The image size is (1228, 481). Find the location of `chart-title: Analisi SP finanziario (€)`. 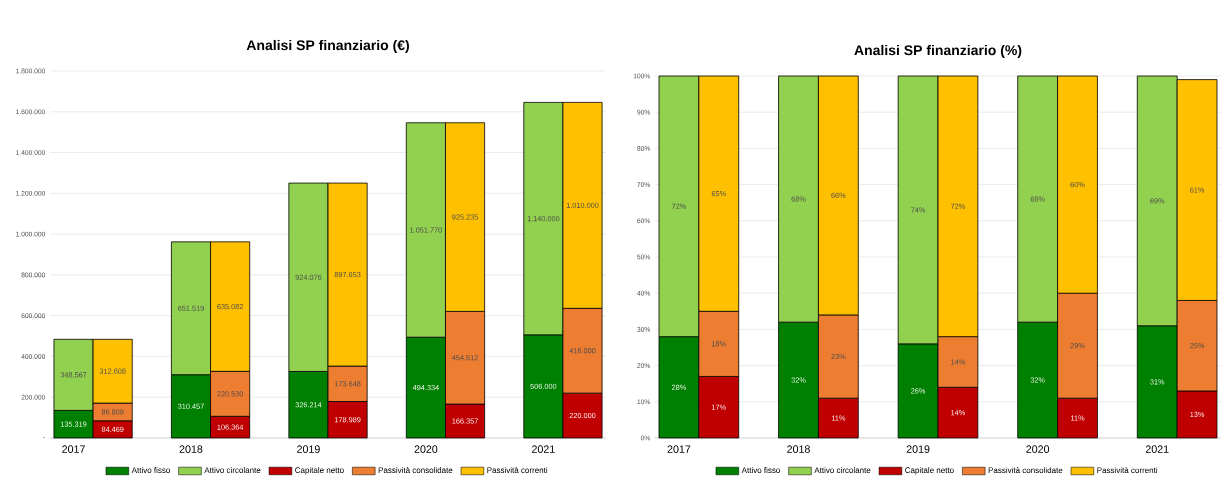

chart-title: Analisi SP finanziario (€) is located at coordinates (327, 46).